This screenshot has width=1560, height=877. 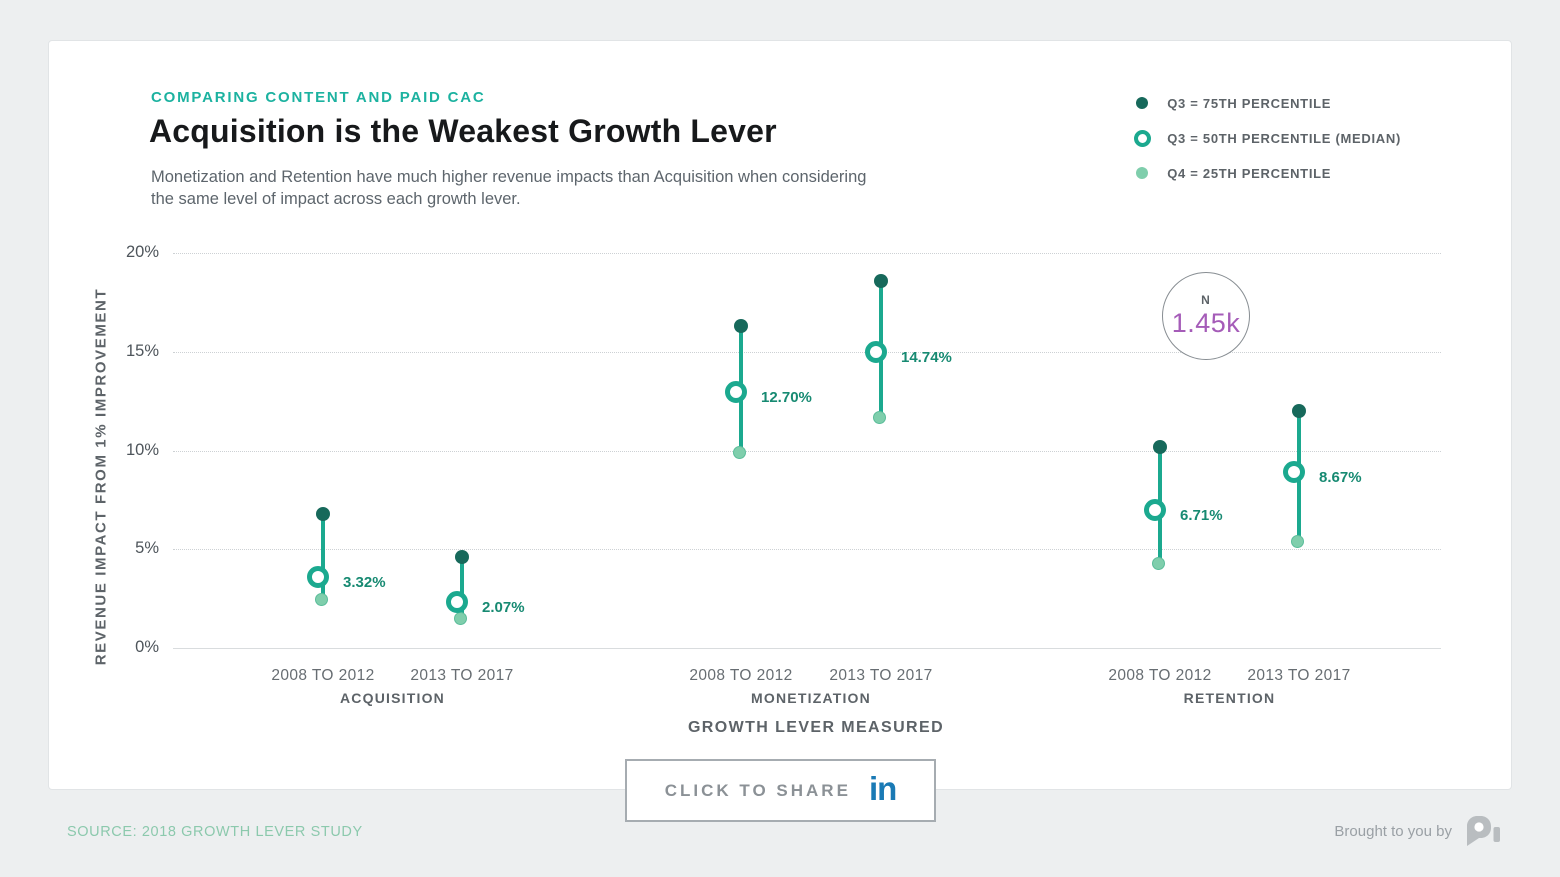 What do you see at coordinates (1142, 138) in the screenshot?
I see `ring-dot-icon` at bounding box center [1142, 138].